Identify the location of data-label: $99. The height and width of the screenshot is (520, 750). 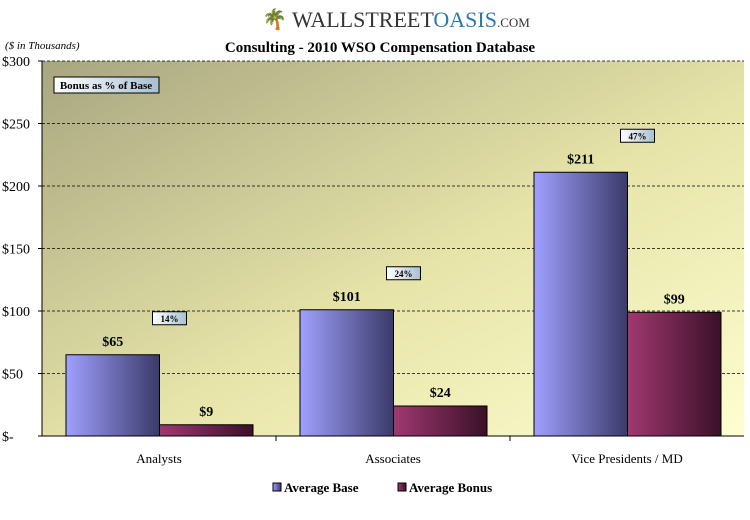
(674, 299).